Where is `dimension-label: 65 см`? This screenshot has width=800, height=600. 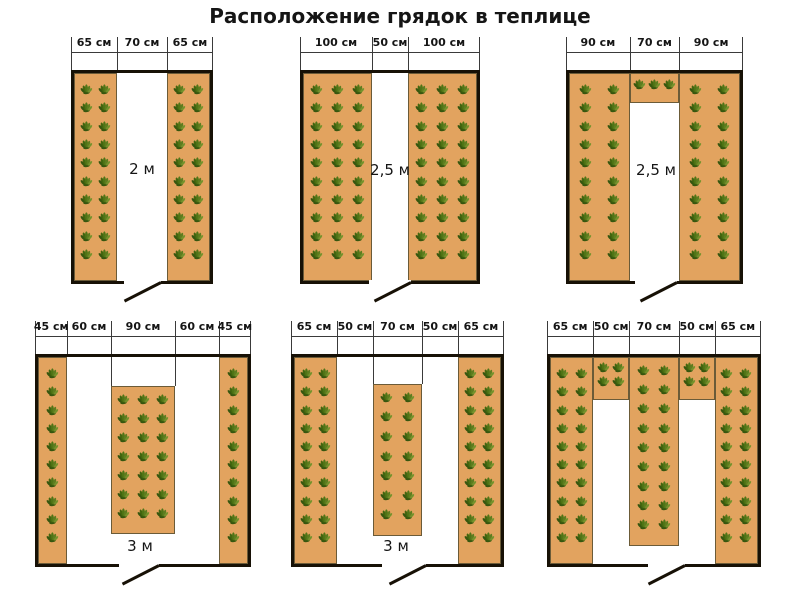 dimension-label: 65 см is located at coordinates (481, 326).